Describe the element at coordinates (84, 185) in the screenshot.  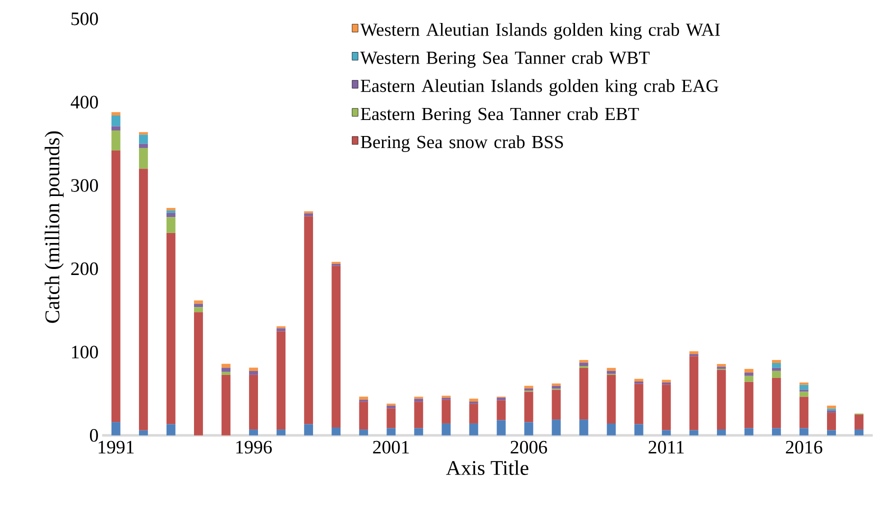
I see `y-tick-label: 300` at that location.